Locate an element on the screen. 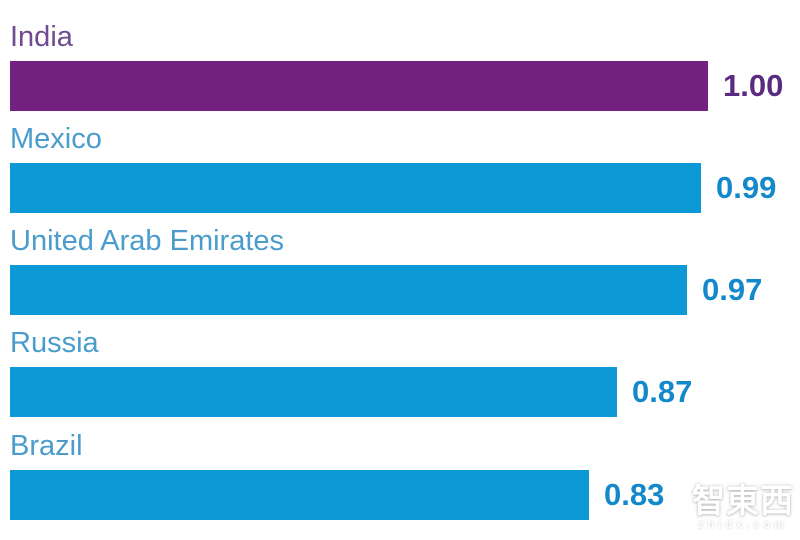  value-label: 0.87 is located at coordinates (662, 391).